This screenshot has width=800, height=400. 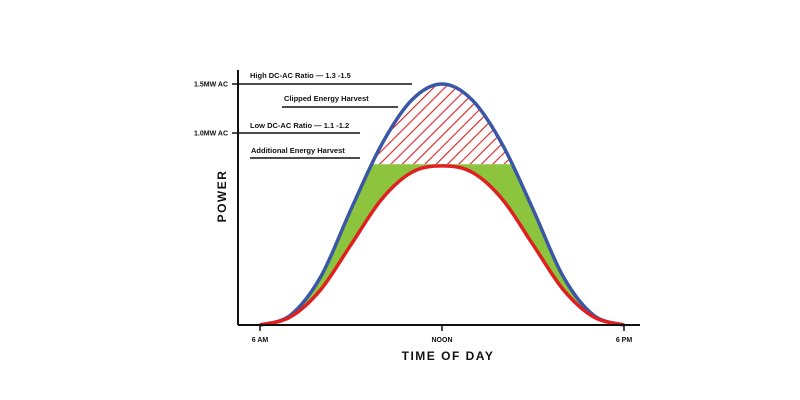 I want to click on clipped-energy-region, so click(x=442, y=124).